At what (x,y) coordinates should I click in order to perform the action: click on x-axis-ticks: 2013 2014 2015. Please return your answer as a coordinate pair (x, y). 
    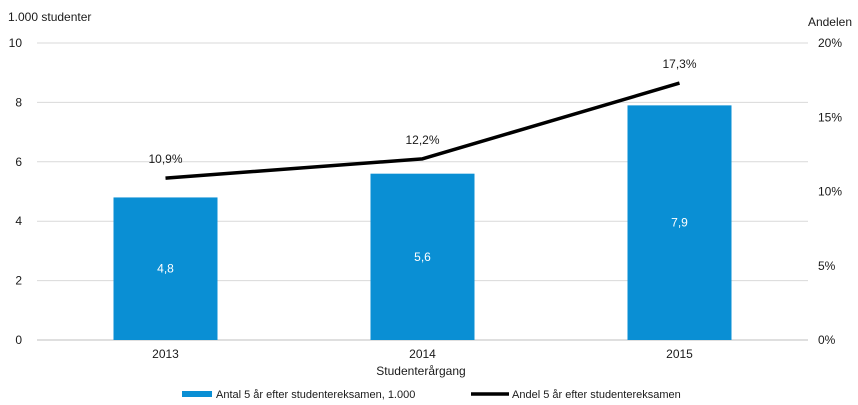
    Looking at the image, I should click on (422, 354).